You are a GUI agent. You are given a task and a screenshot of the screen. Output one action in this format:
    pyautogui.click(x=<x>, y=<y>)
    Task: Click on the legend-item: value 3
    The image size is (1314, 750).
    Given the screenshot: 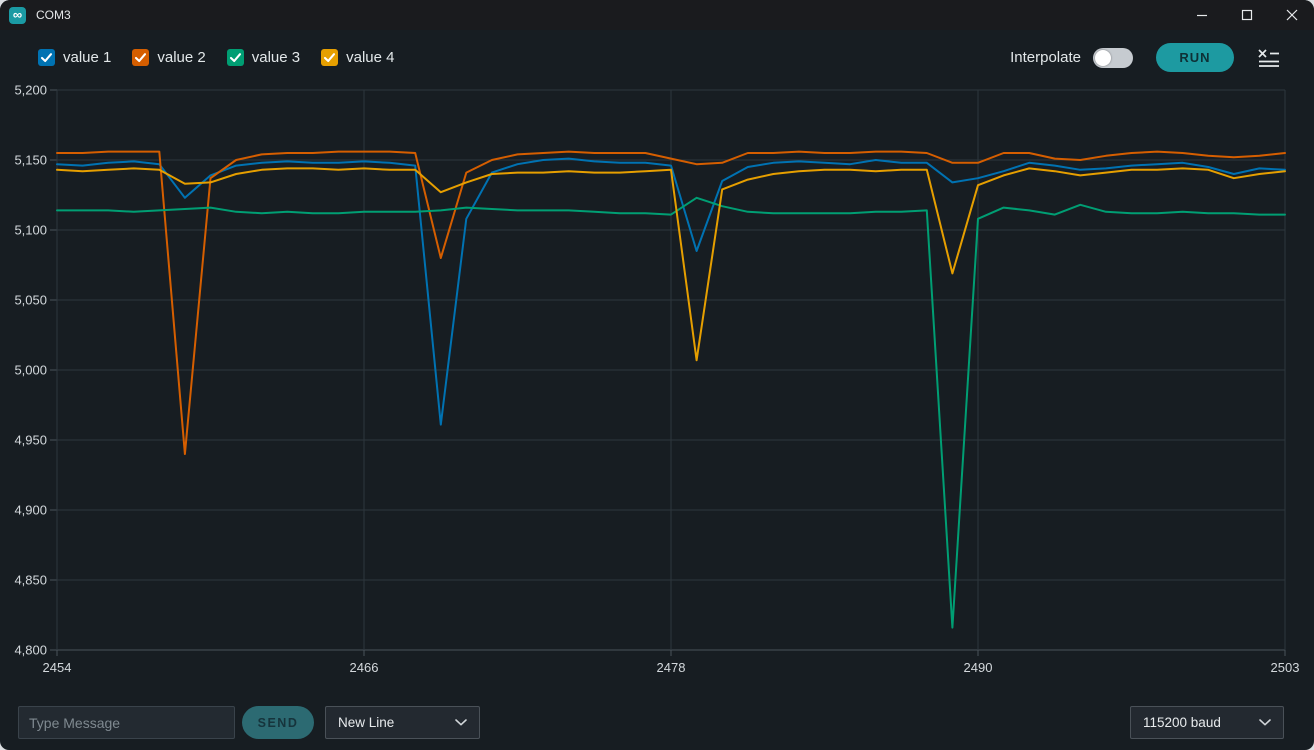 What is the action you would take?
    pyautogui.click(x=263, y=57)
    